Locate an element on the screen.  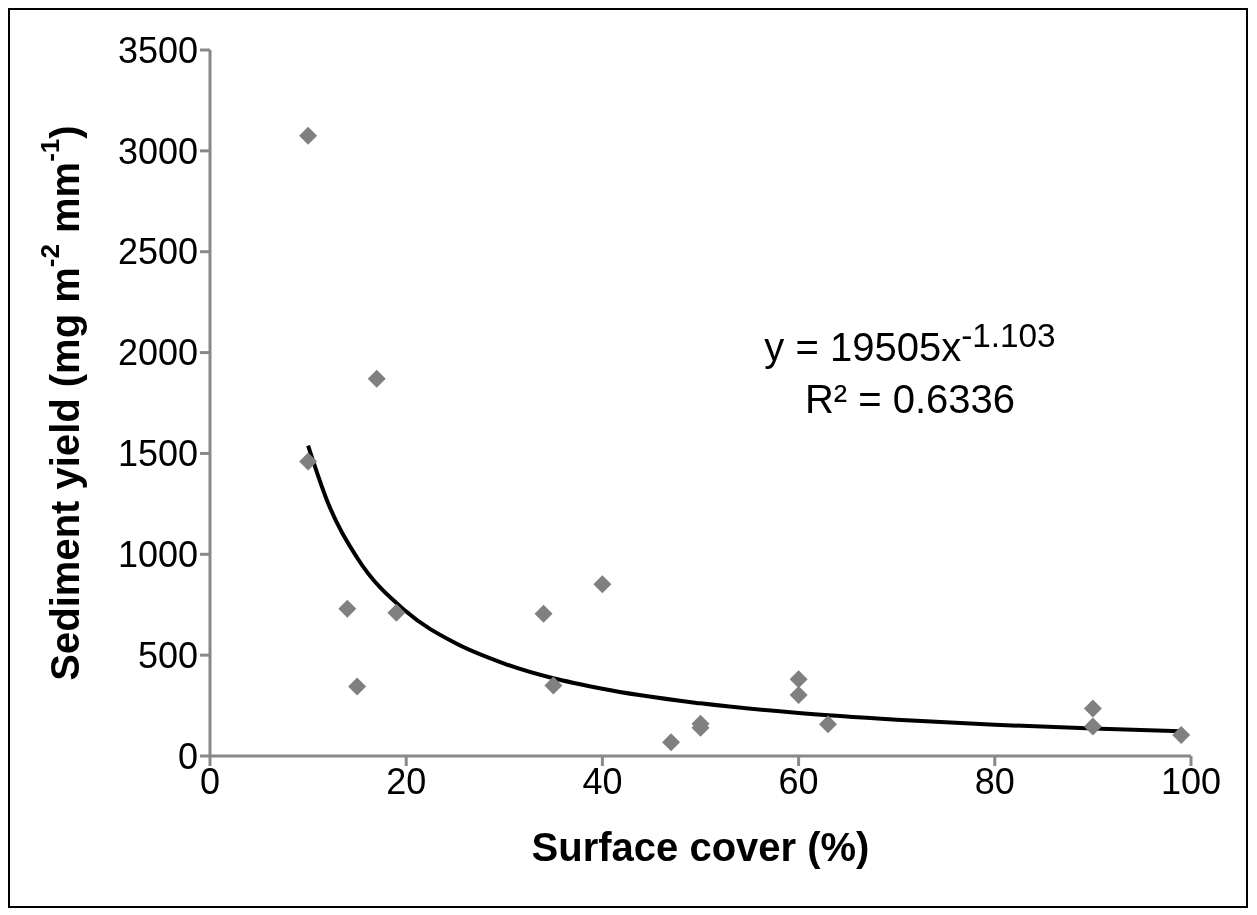
x-axis-title: Surface cover (%) is located at coordinates (700, 847).